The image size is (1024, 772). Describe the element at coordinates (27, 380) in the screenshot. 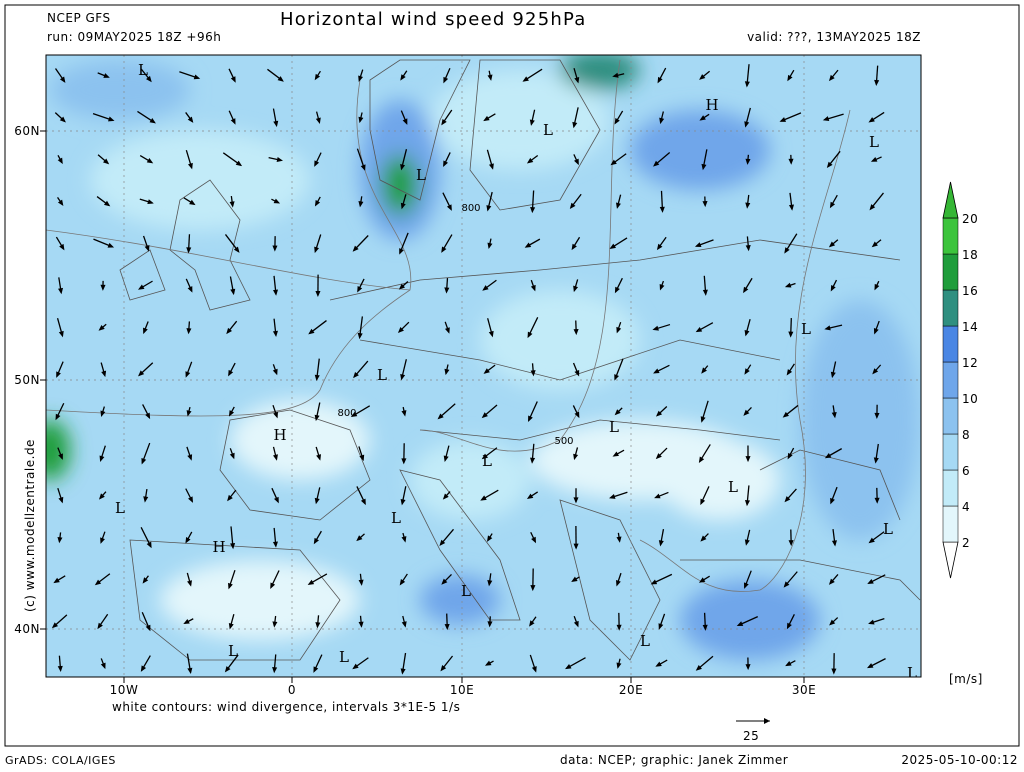

I see `lat-label: 50N` at that location.